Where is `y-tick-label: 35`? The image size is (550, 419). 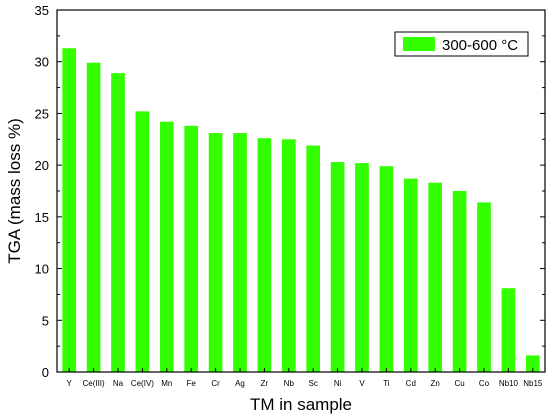
y-tick-label: 35 is located at coordinates (42, 10).